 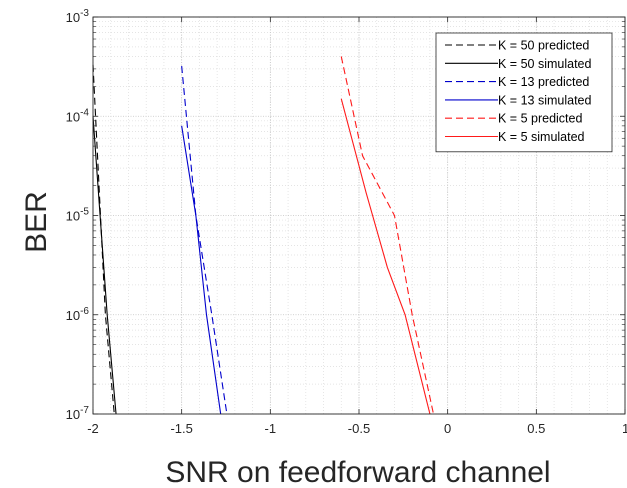 What do you see at coordinates (540, 119) in the screenshot?
I see `legend-label-5: K = 5 predicted` at bounding box center [540, 119].